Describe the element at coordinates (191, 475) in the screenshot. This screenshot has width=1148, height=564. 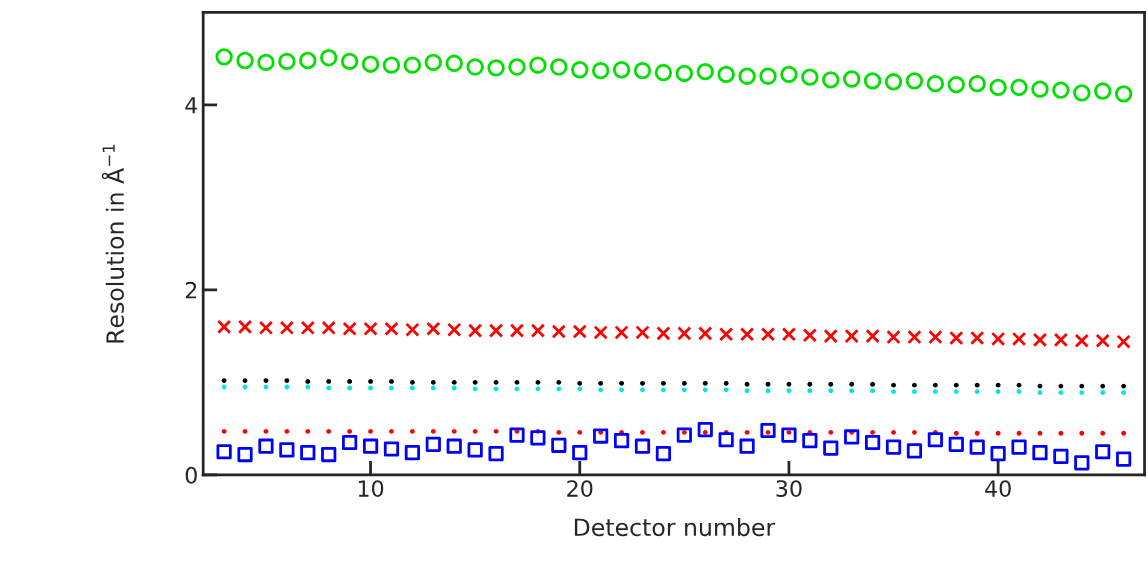
I see `y-tick-label: 0` at that location.